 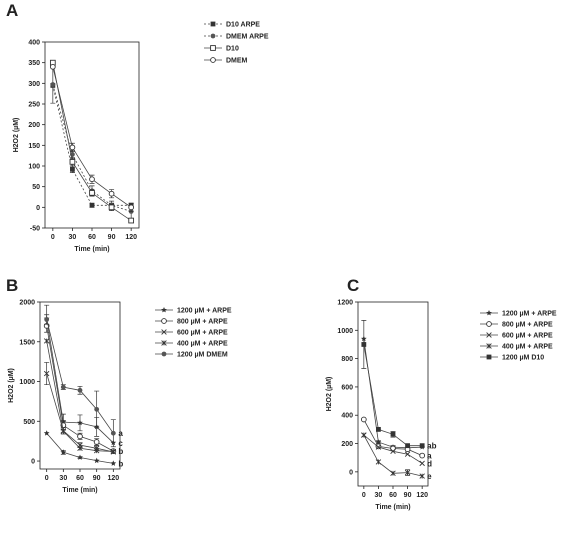 What do you see at coordinates (392, 507) in the screenshot?
I see `panel-c-x-axis-label: Time (min)` at bounding box center [392, 507].